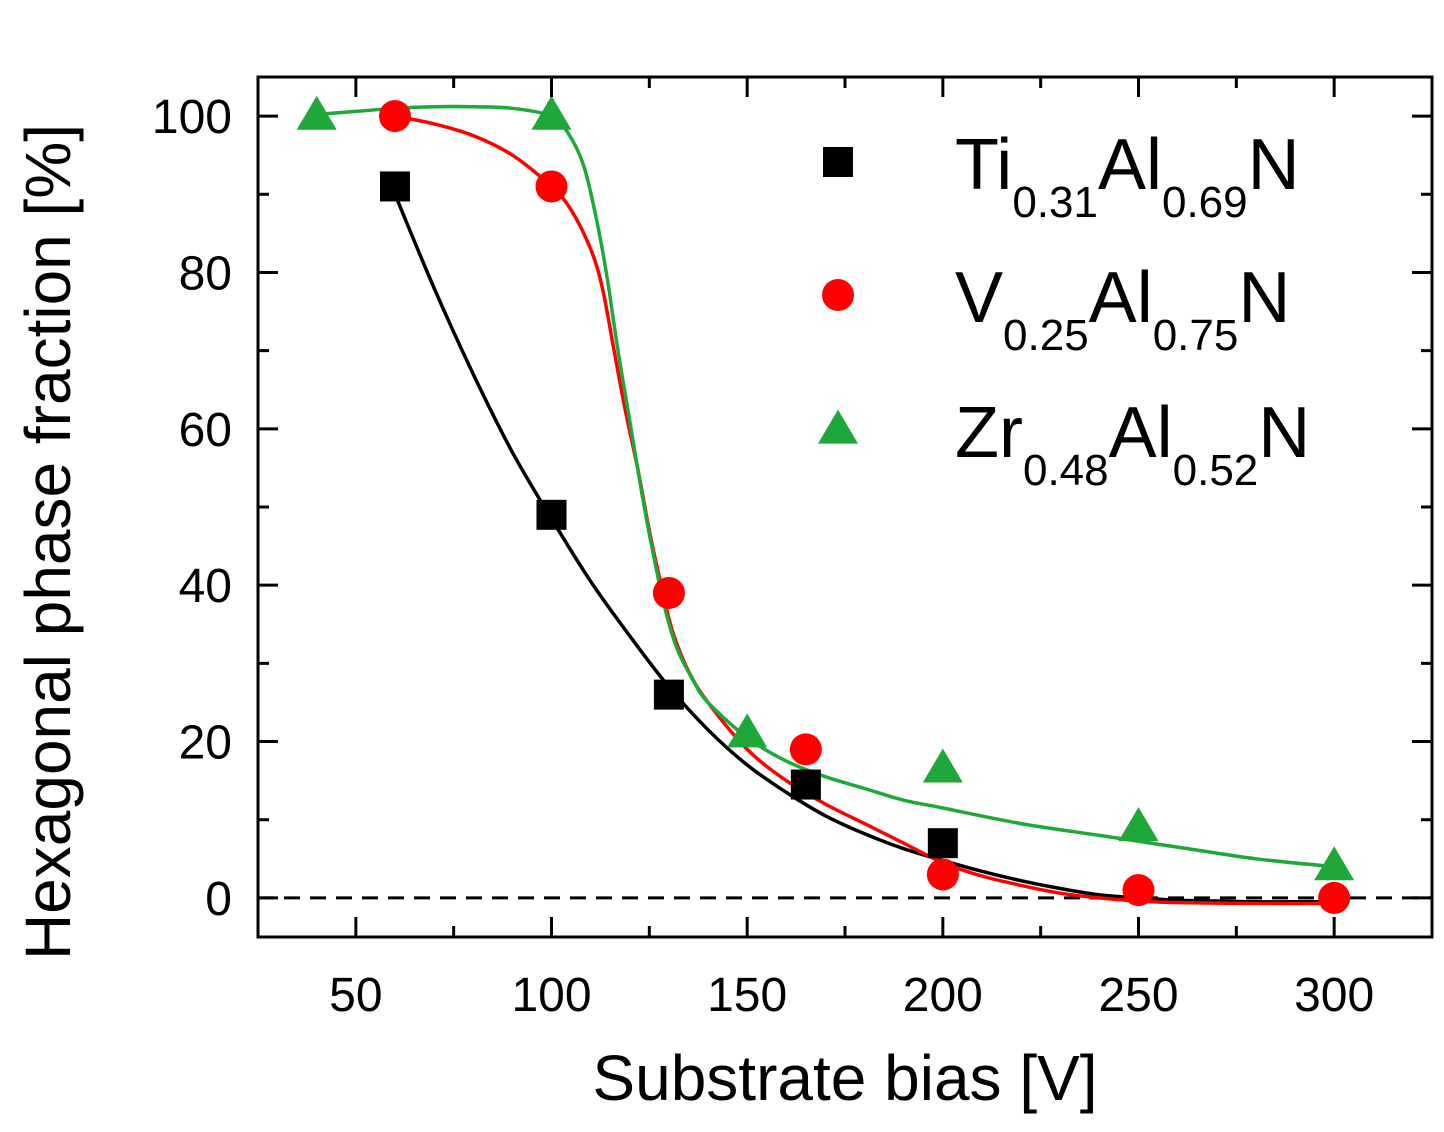 This screenshot has height=1132, width=1444. Describe the element at coordinates (192, 117) in the screenshot. I see `y-tick-label: 100` at that location.